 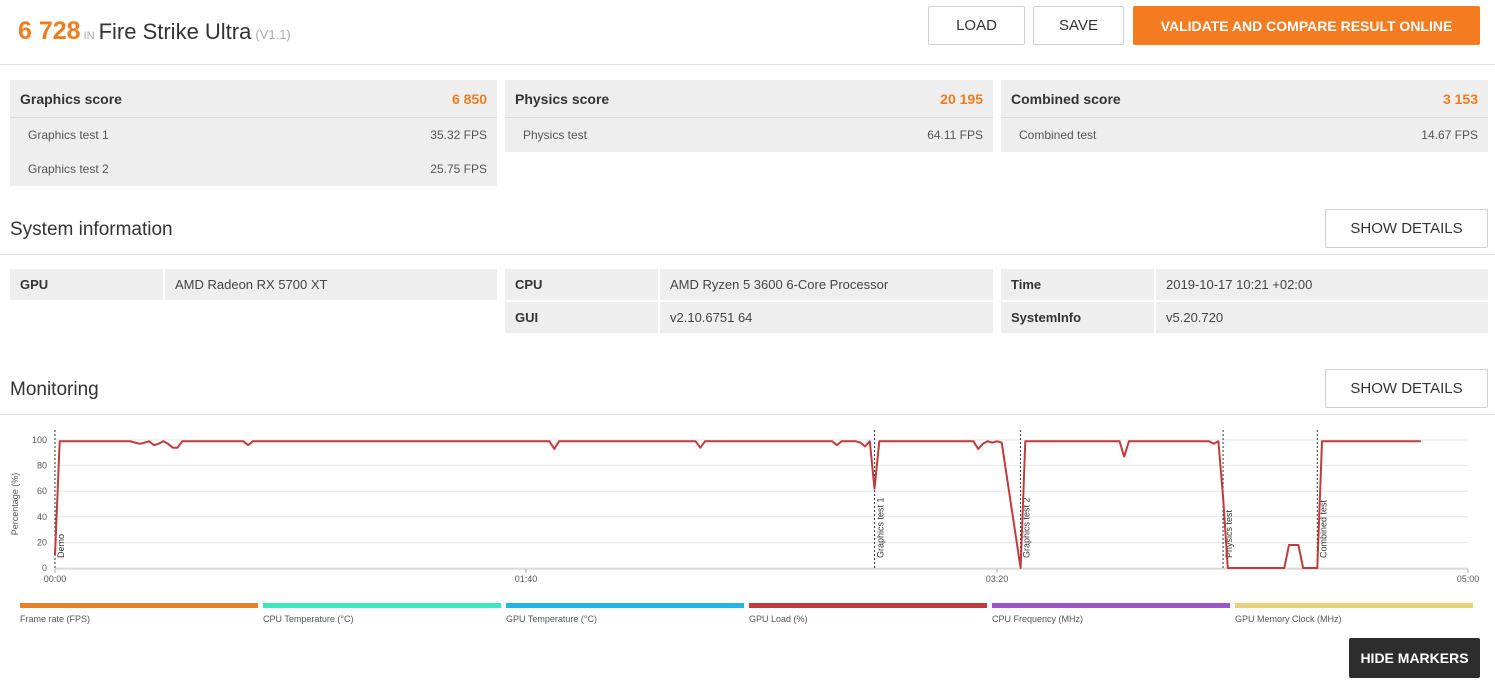 What do you see at coordinates (1322, 284) in the screenshot?
I see `info-value: 2019-10-17 10:21 +02:00` at bounding box center [1322, 284].